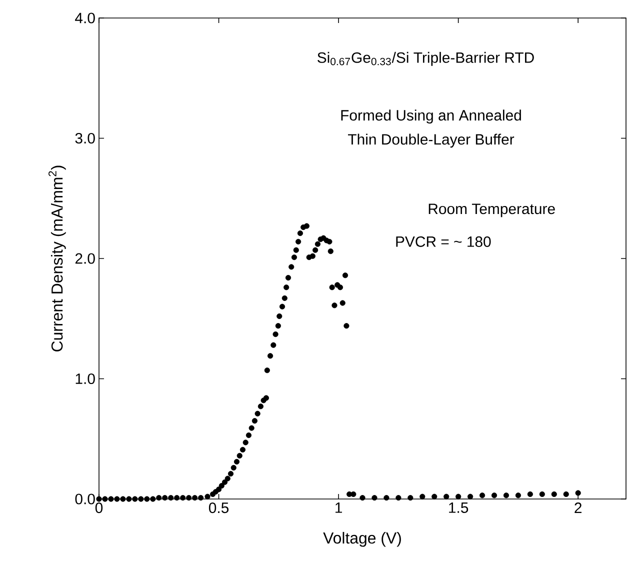  Describe the element at coordinates (426, 59) in the screenshot. I see `annotation: Si$_{0.67}$Ge$_{0.33}$/Si Triple-Barrier RTD` at that location.